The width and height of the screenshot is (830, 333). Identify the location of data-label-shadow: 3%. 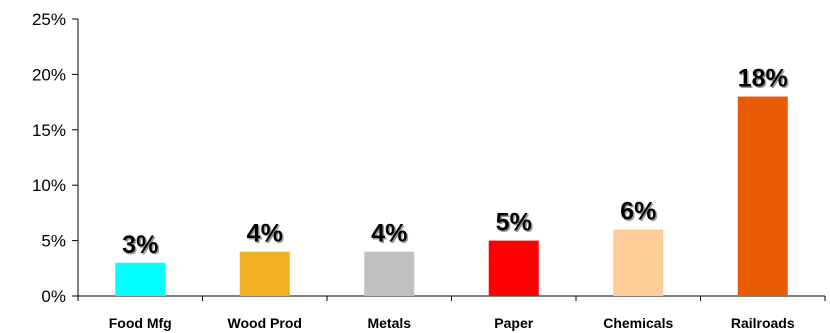
(142, 246).